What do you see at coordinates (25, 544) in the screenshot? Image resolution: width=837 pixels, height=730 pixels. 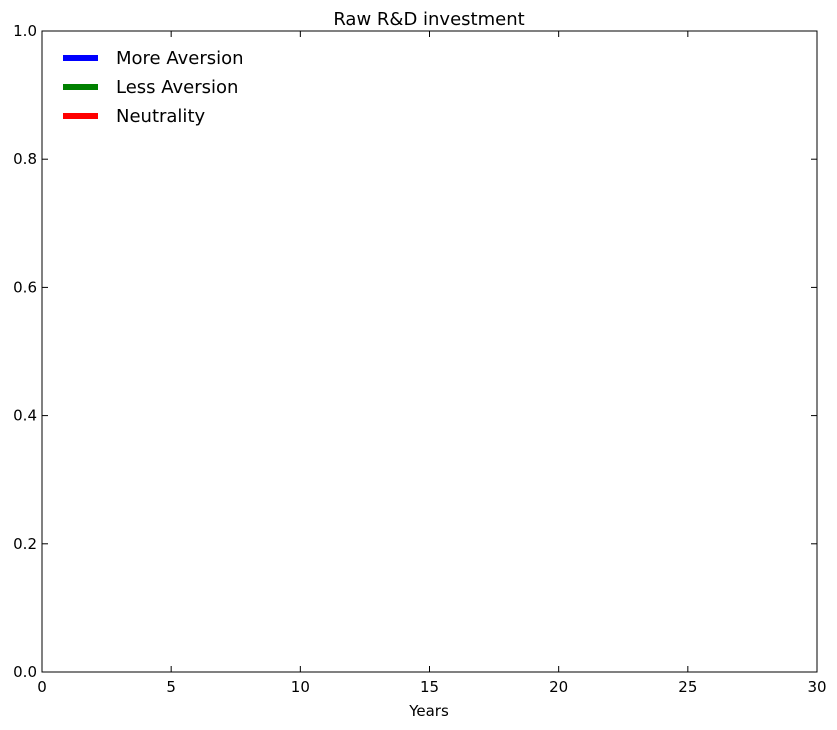 I see `y-tick-label: 0.2` at bounding box center [25, 544].